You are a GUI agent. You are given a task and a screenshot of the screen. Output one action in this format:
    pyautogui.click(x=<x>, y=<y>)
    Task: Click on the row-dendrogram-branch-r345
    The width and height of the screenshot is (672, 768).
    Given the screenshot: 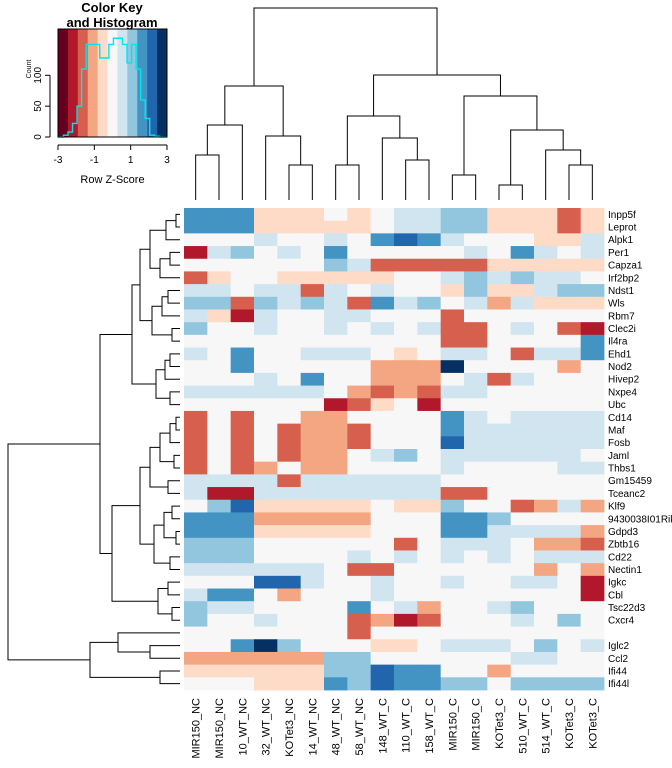 What is the action you would take?
    pyautogui.click(x=169, y=268)
    